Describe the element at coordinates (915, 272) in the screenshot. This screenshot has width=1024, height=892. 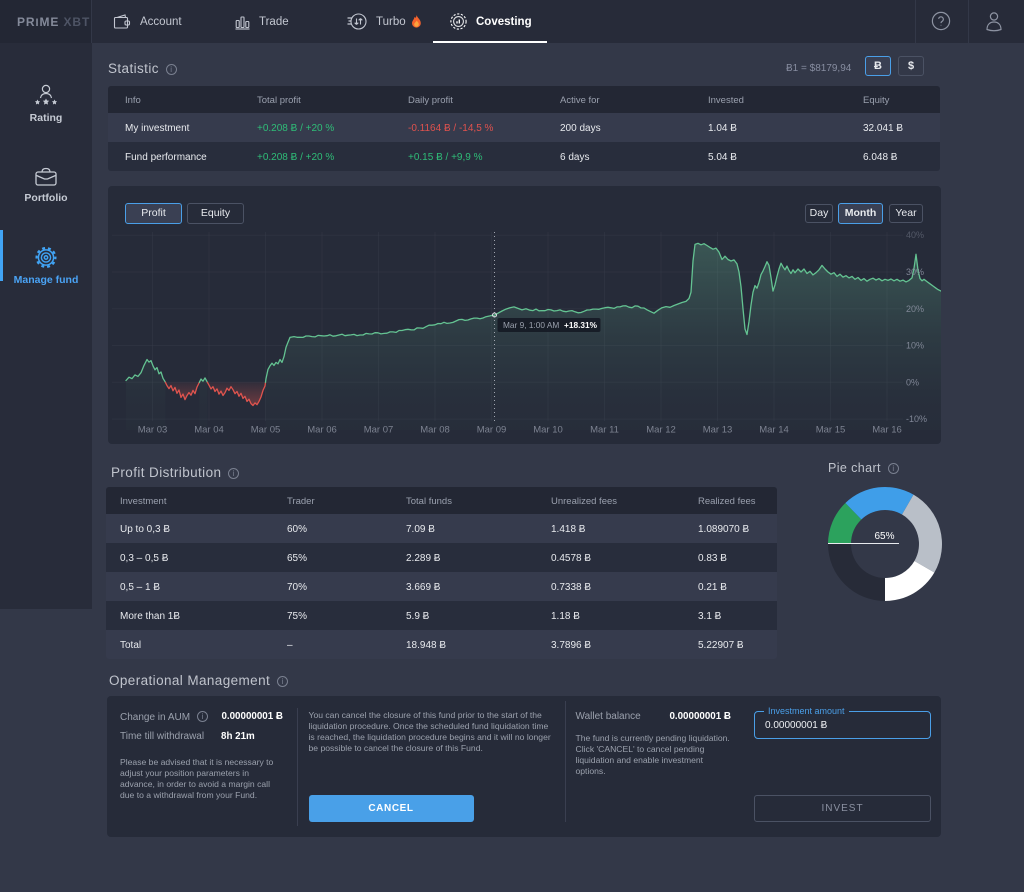
I see `svg-text: 30%` at that location.